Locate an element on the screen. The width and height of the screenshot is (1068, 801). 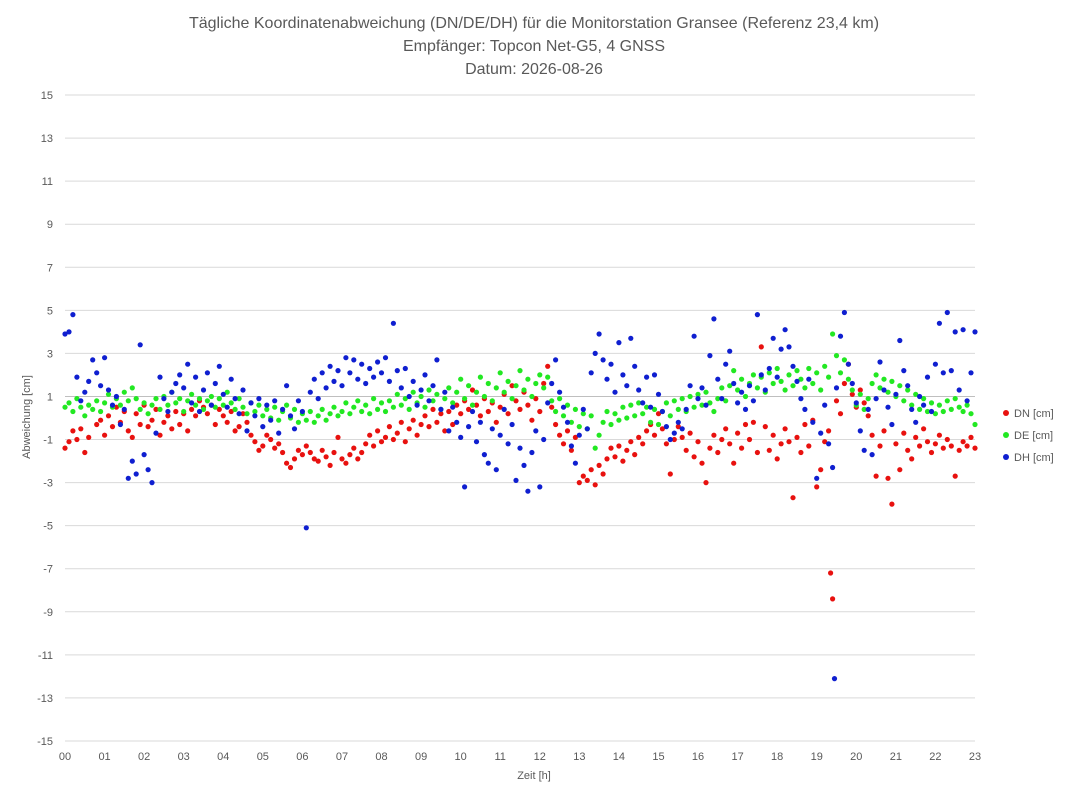
x-tick-label: 07 is located at coordinates (342, 757).